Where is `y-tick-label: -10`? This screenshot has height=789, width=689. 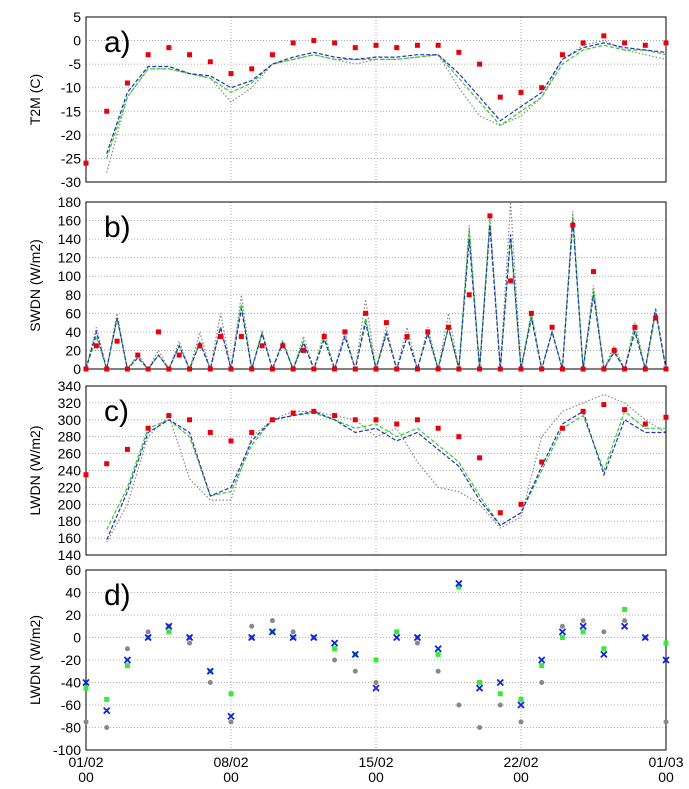
y-tick-label: -10 is located at coordinates (71, 88).